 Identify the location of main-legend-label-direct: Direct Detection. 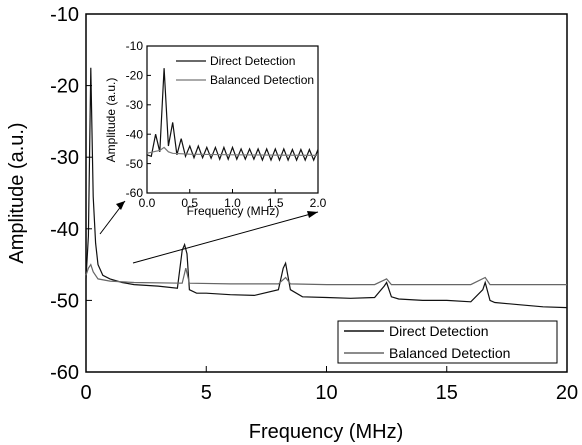
(439, 331).